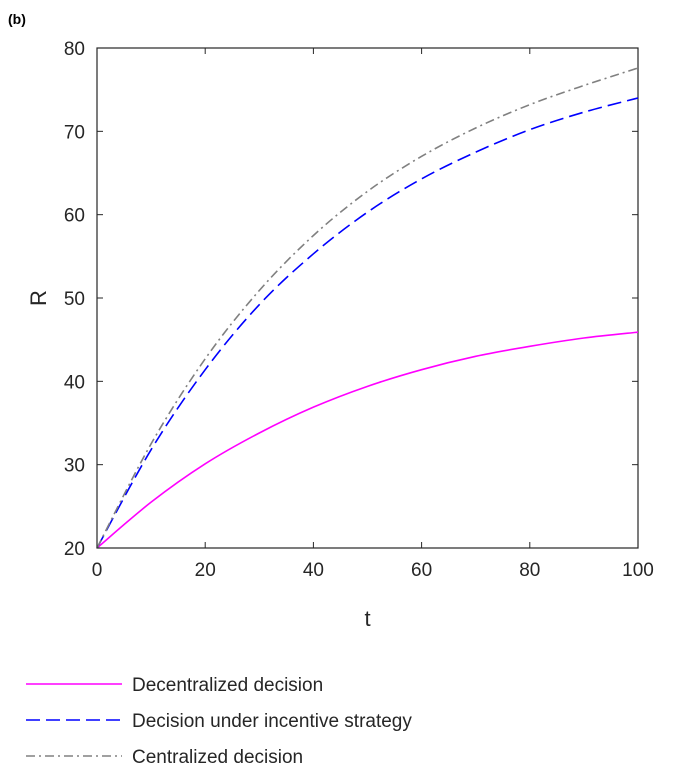 The image size is (673, 768). I want to click on legend-label-2: Decision under incentive strategy, so click(272, 721).